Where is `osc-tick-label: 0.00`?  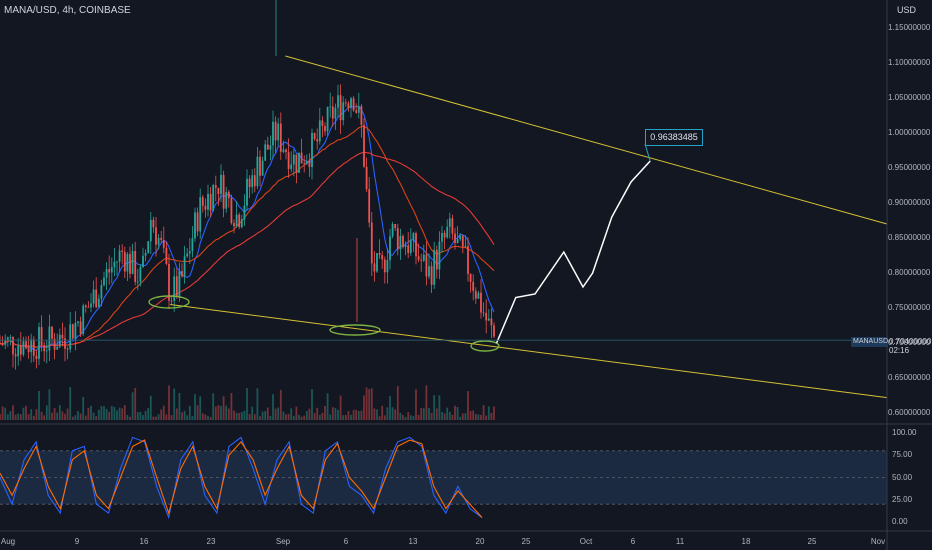
osc-tick-label: 0.00 is located at coordinates (900, 521).